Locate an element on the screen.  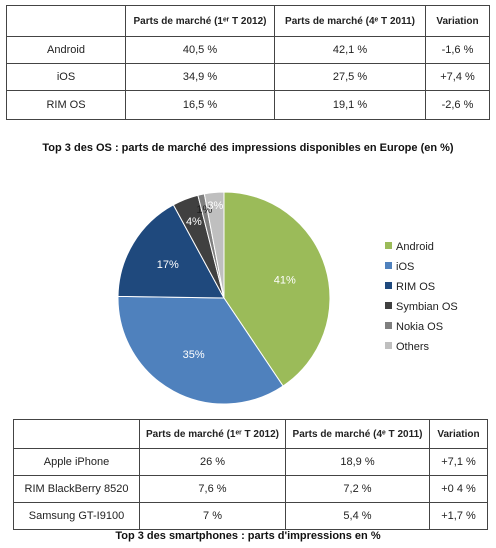
slice-label: 1% is located at coordinates (204, 210).